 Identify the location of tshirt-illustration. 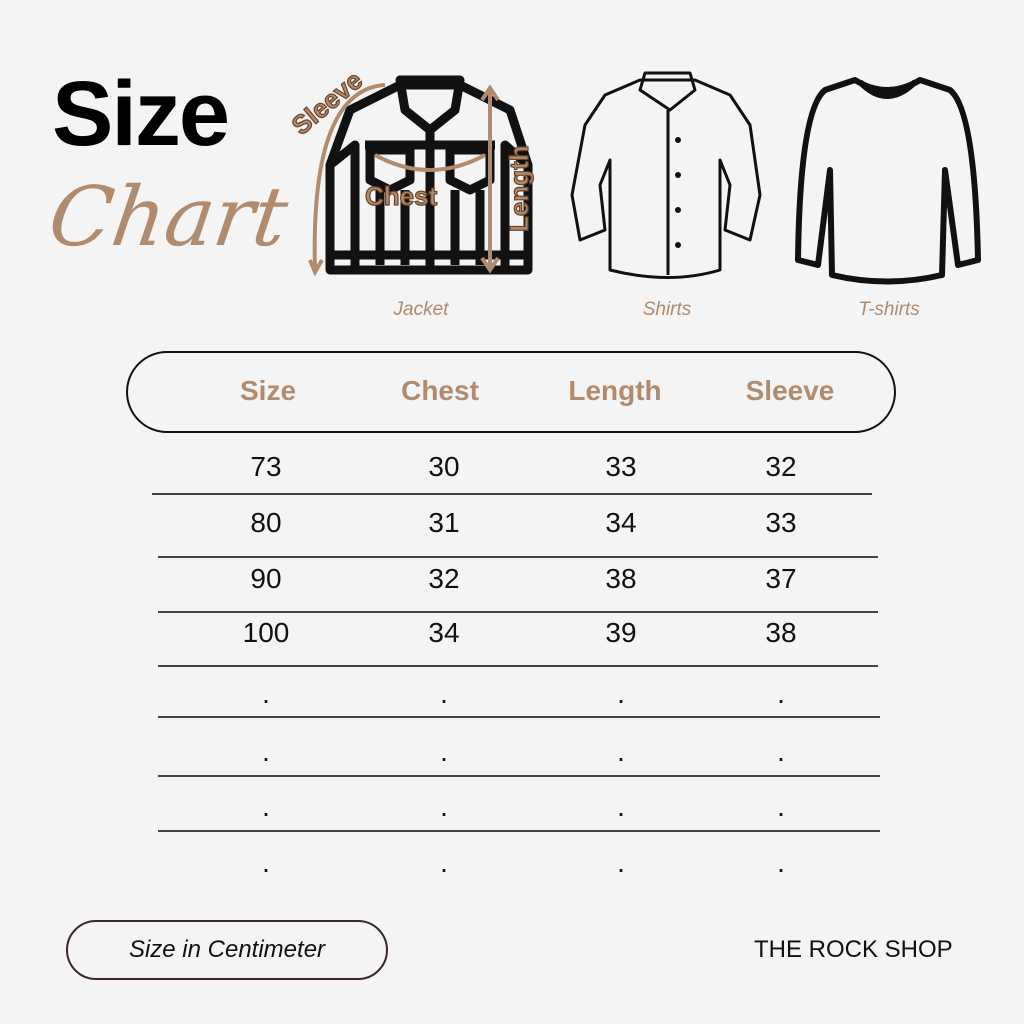
(888, 181).